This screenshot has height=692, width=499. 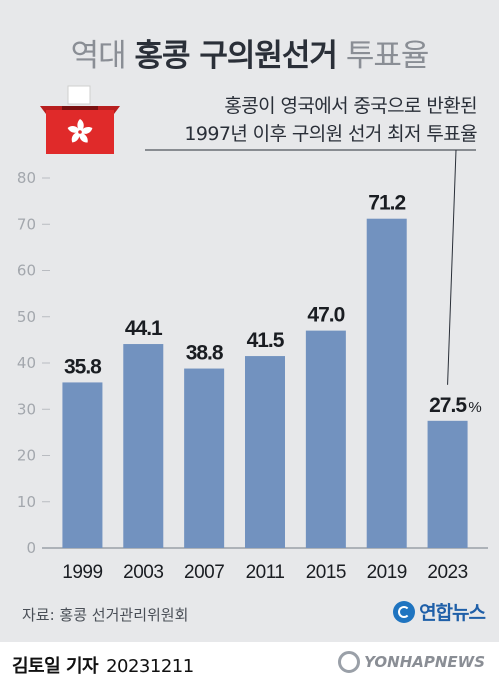 I want to click on category-label-2023: 2023, so click(x=447, y=572).